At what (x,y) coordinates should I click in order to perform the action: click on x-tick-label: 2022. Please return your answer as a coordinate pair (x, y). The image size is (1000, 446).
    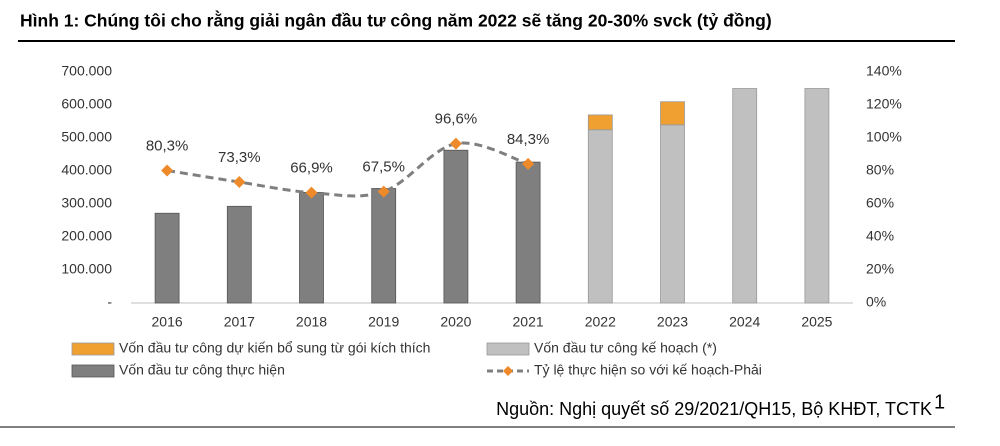
    Looking at the image, I should click on (600, 322).